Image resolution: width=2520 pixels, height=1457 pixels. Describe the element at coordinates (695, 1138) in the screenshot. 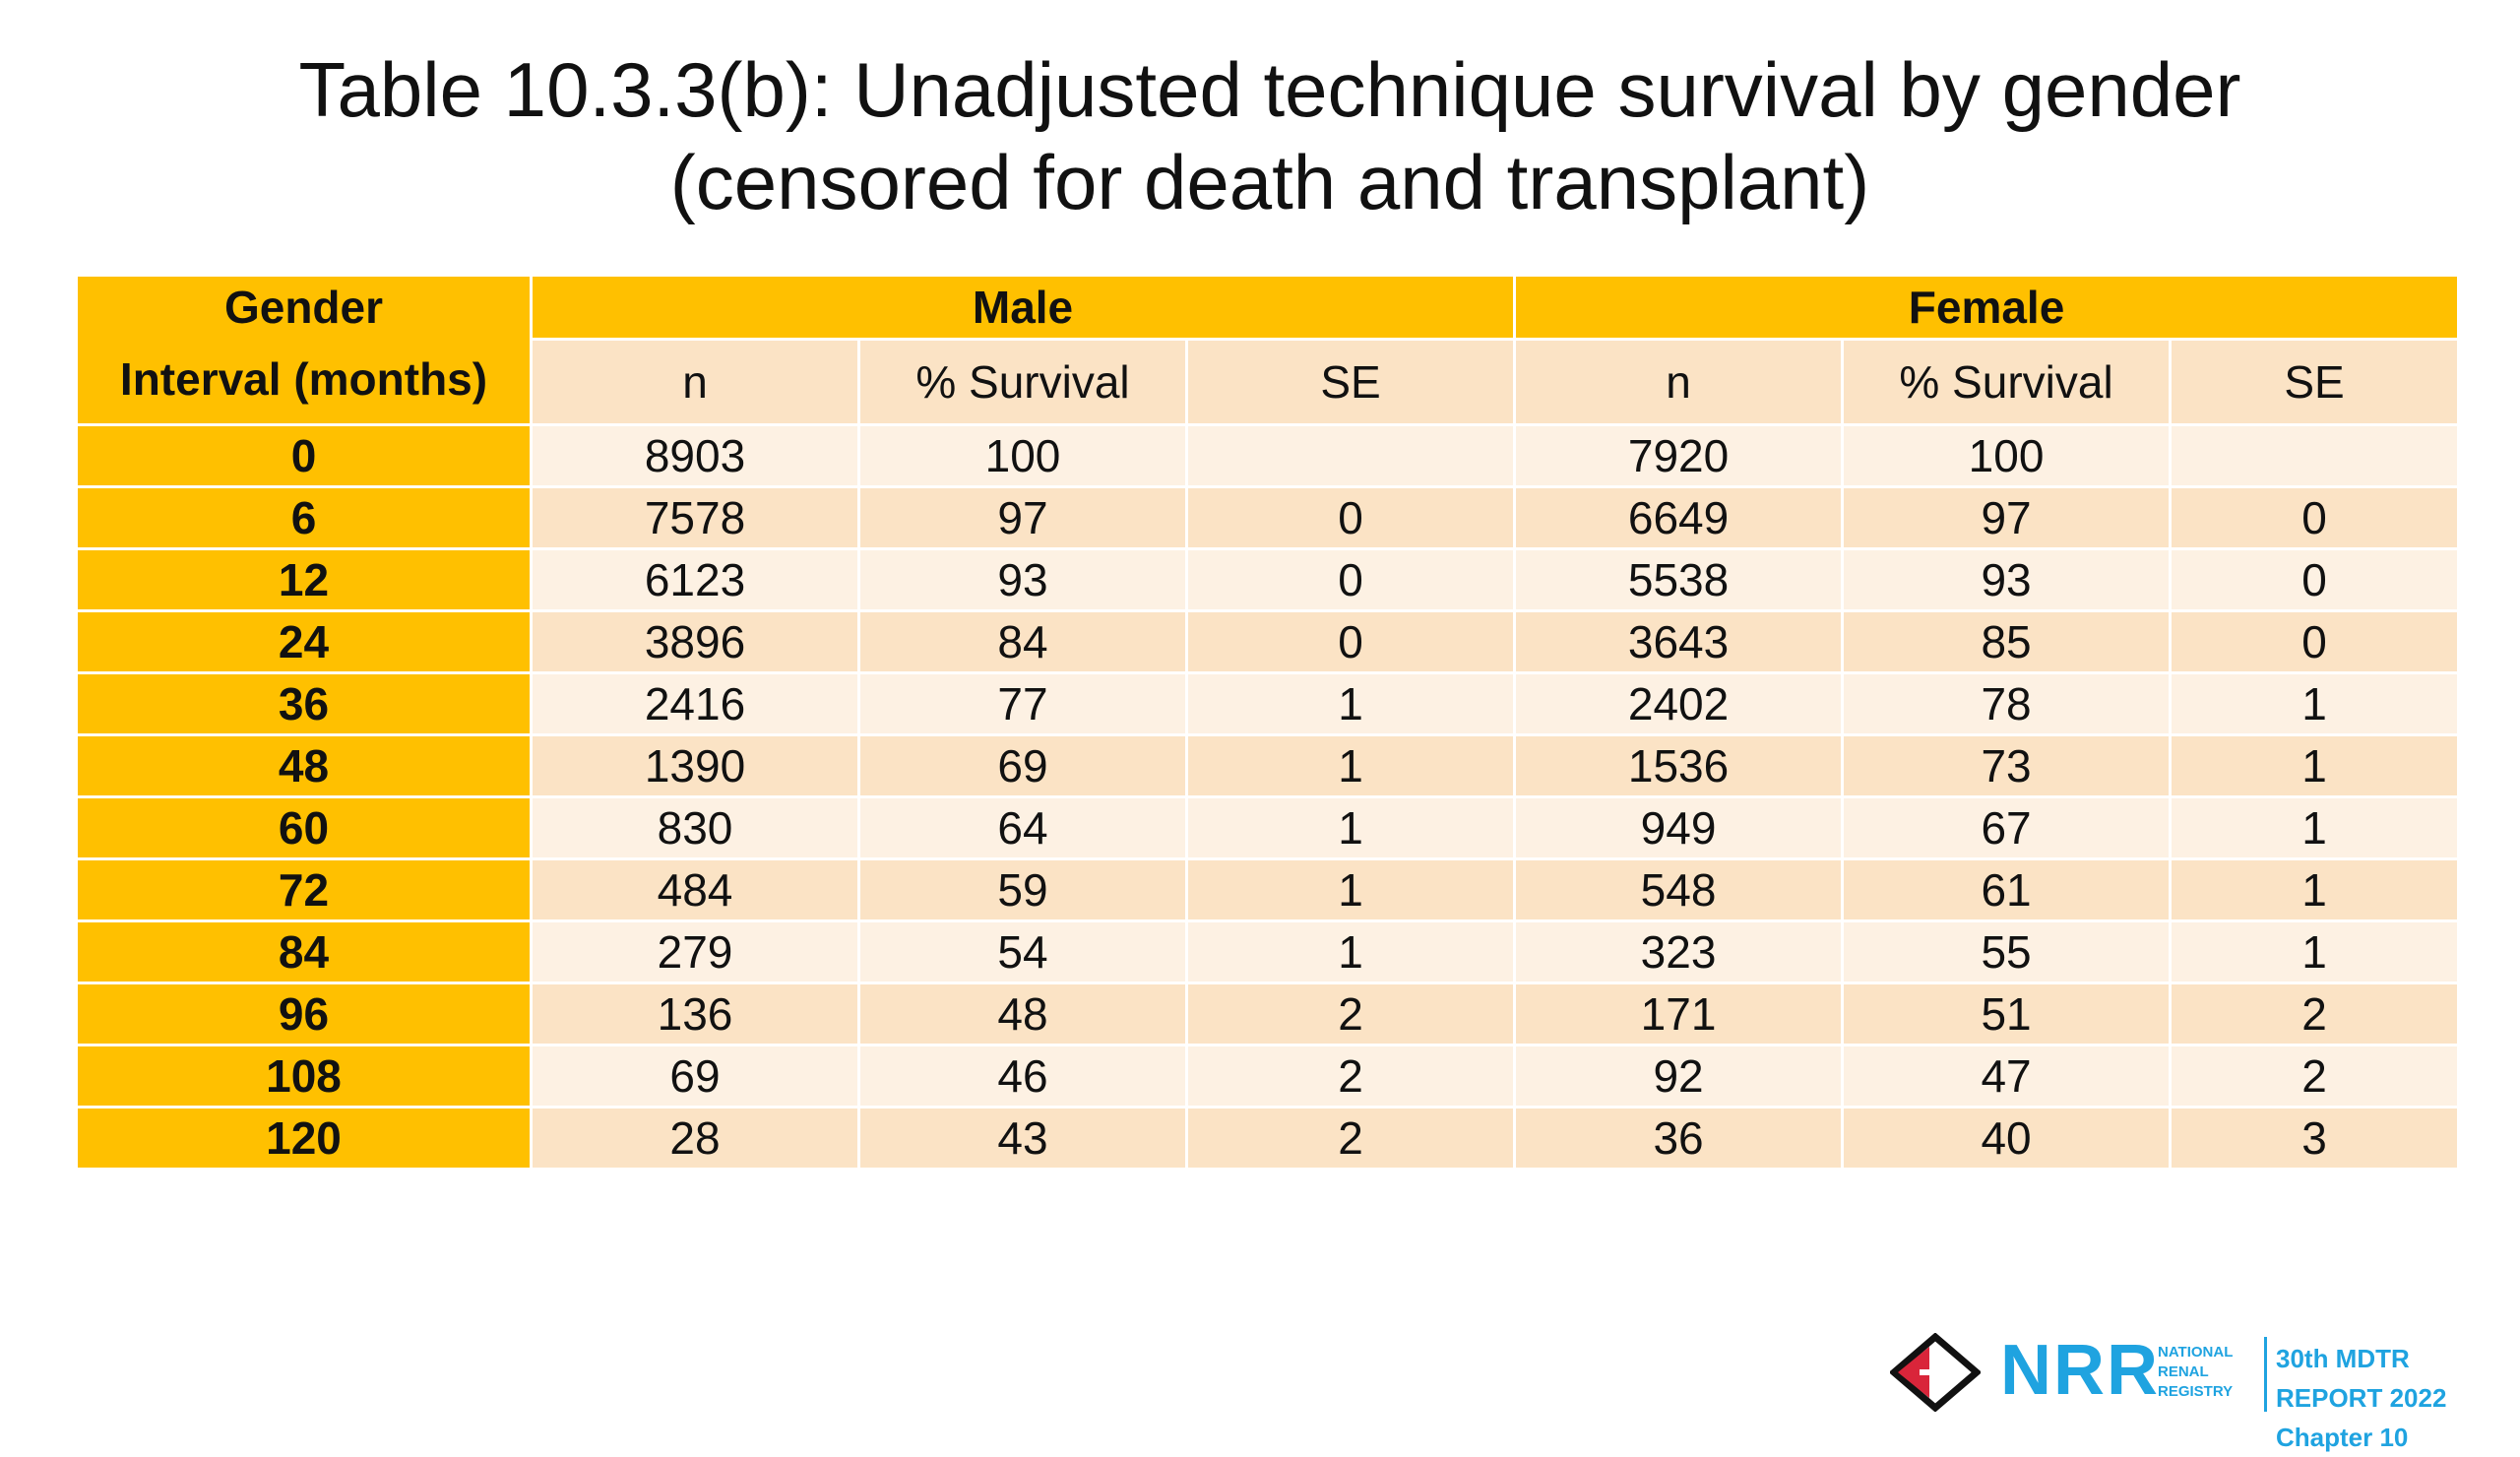

I see `male-n-cell: 28` at that location.